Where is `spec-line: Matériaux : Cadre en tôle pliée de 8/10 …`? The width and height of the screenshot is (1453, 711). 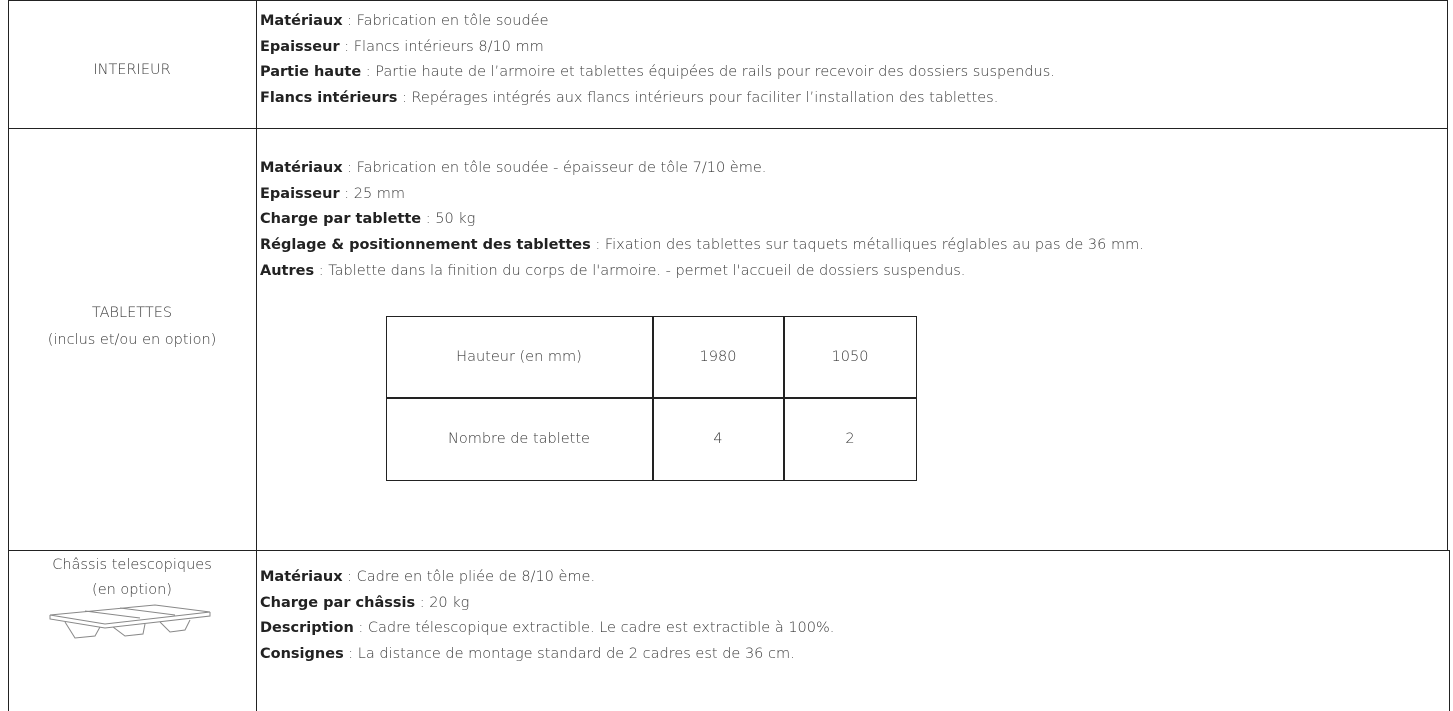 spec-line: Matériaux : Cadre en tôle pliée de 8/10 … is located at coordinates (427, 577).